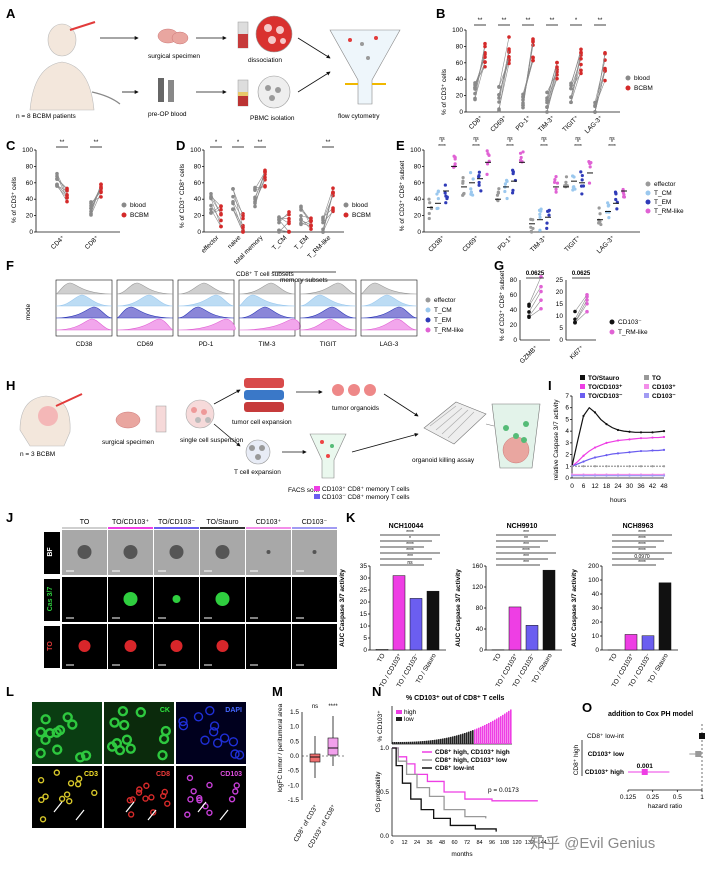  What do you see at coordinates (268, 599) in the screenshot?
I see `microscopy-image` at bounding box center [268, 599].